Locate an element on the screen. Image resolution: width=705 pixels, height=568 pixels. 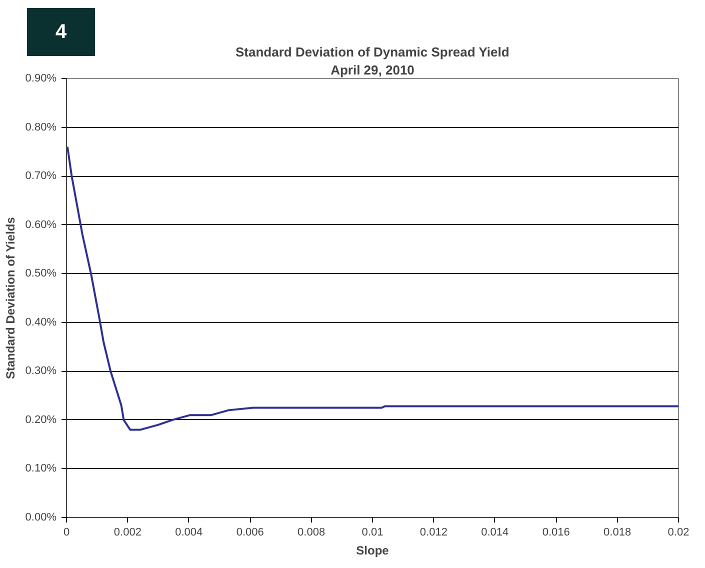
x-tick-label: 0.018 is located at coordinates (618, 532).